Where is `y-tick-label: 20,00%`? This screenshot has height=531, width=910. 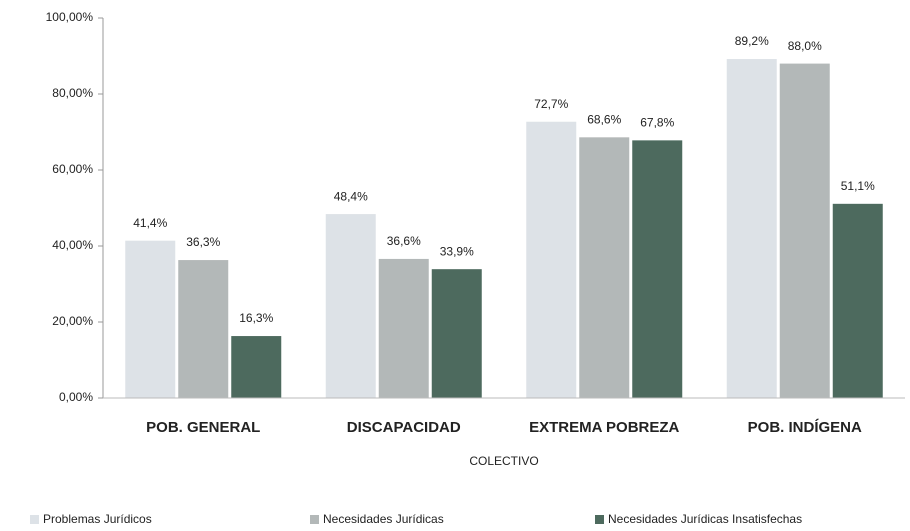 y-tick-label: 20,00% is located at coordinates (72, 321).